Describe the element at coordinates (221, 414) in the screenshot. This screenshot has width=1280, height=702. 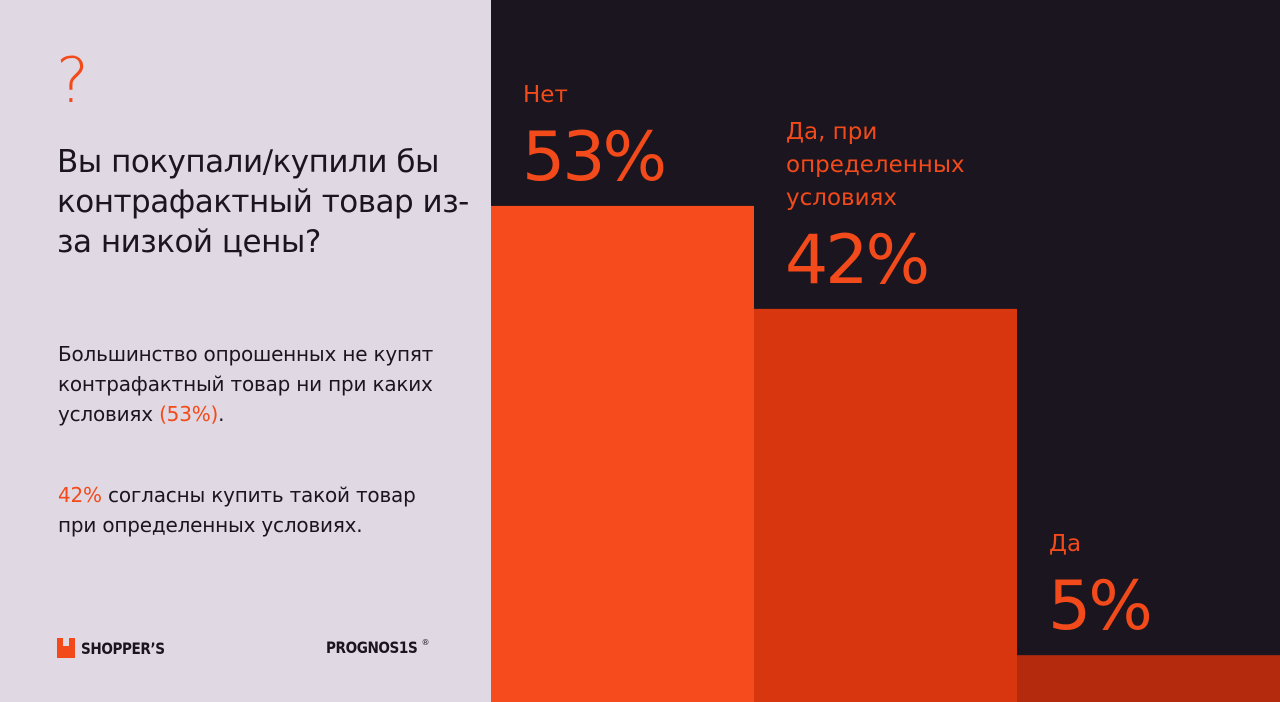
I see `summary-tail-1: .` at that location.